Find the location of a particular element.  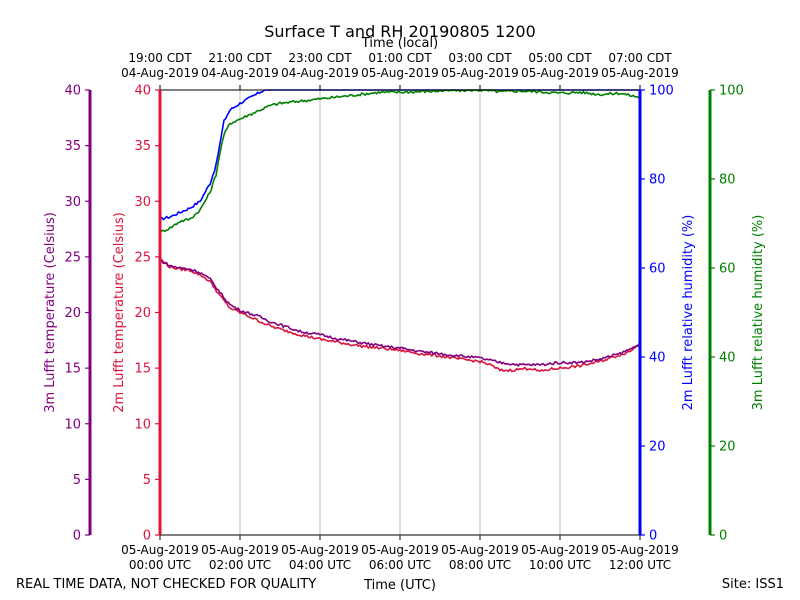

y-tick-label-t2-3: 15 is located at coordinates (142, 369).